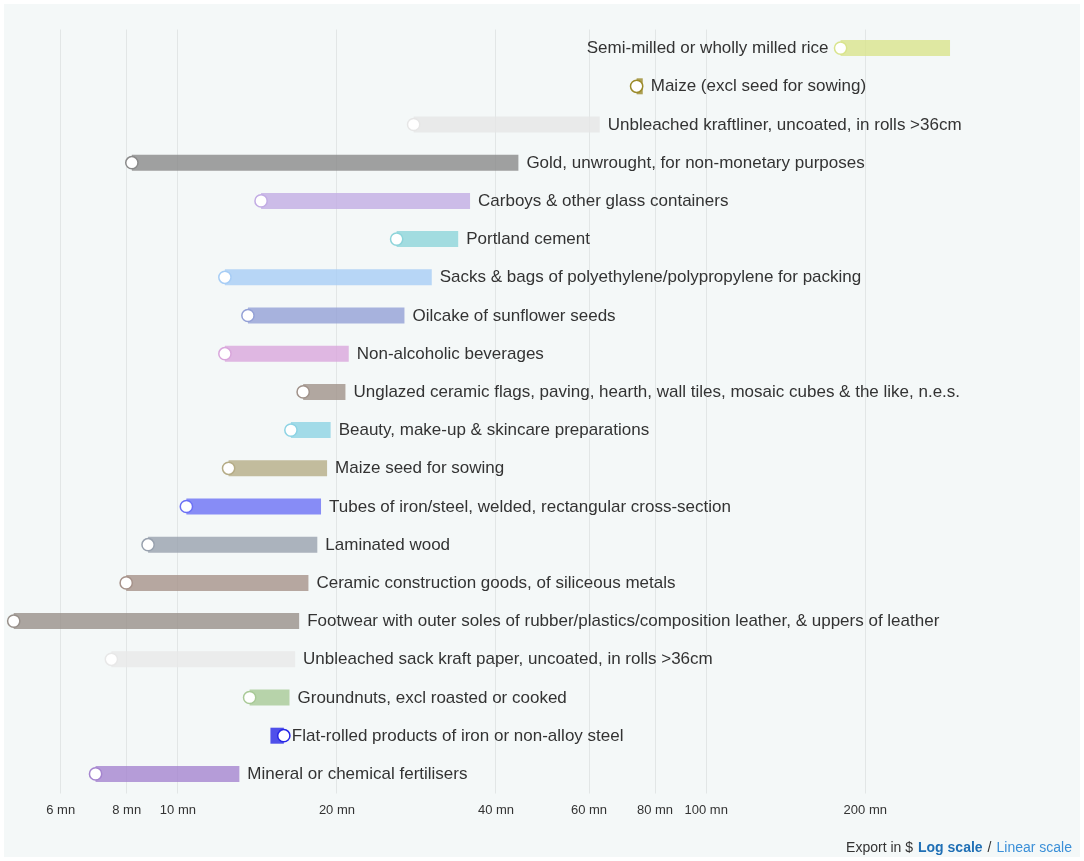 Image resolution: width=1084 pixels, height=861 pixels. I want to click on y-tick-label: Unglazed ceramic flags, paving, hearth, wall tiles, mosaic cubes & the like, n.e.s., so click(657, 391).